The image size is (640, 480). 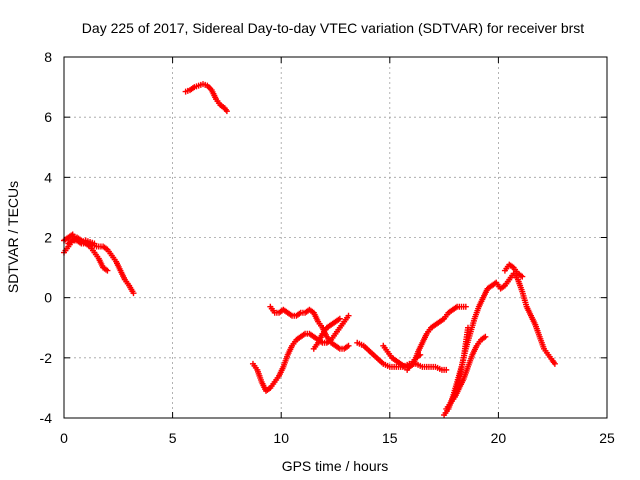 What do you see at coordinates (335, 466) in the screenshot?
I see `x-axis-label: GPS time / hours` at bounding box center [335, 466].